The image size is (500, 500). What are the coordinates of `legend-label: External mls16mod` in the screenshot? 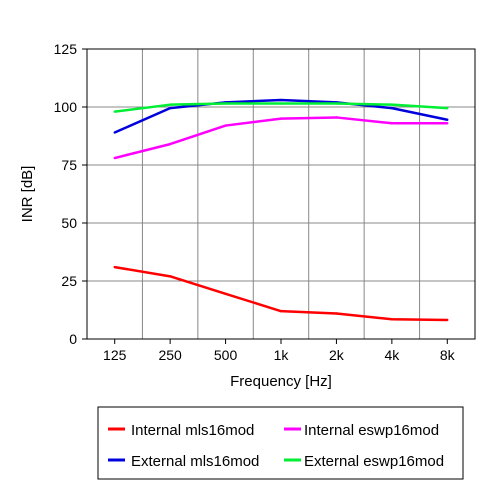 It's located at (195, 461).